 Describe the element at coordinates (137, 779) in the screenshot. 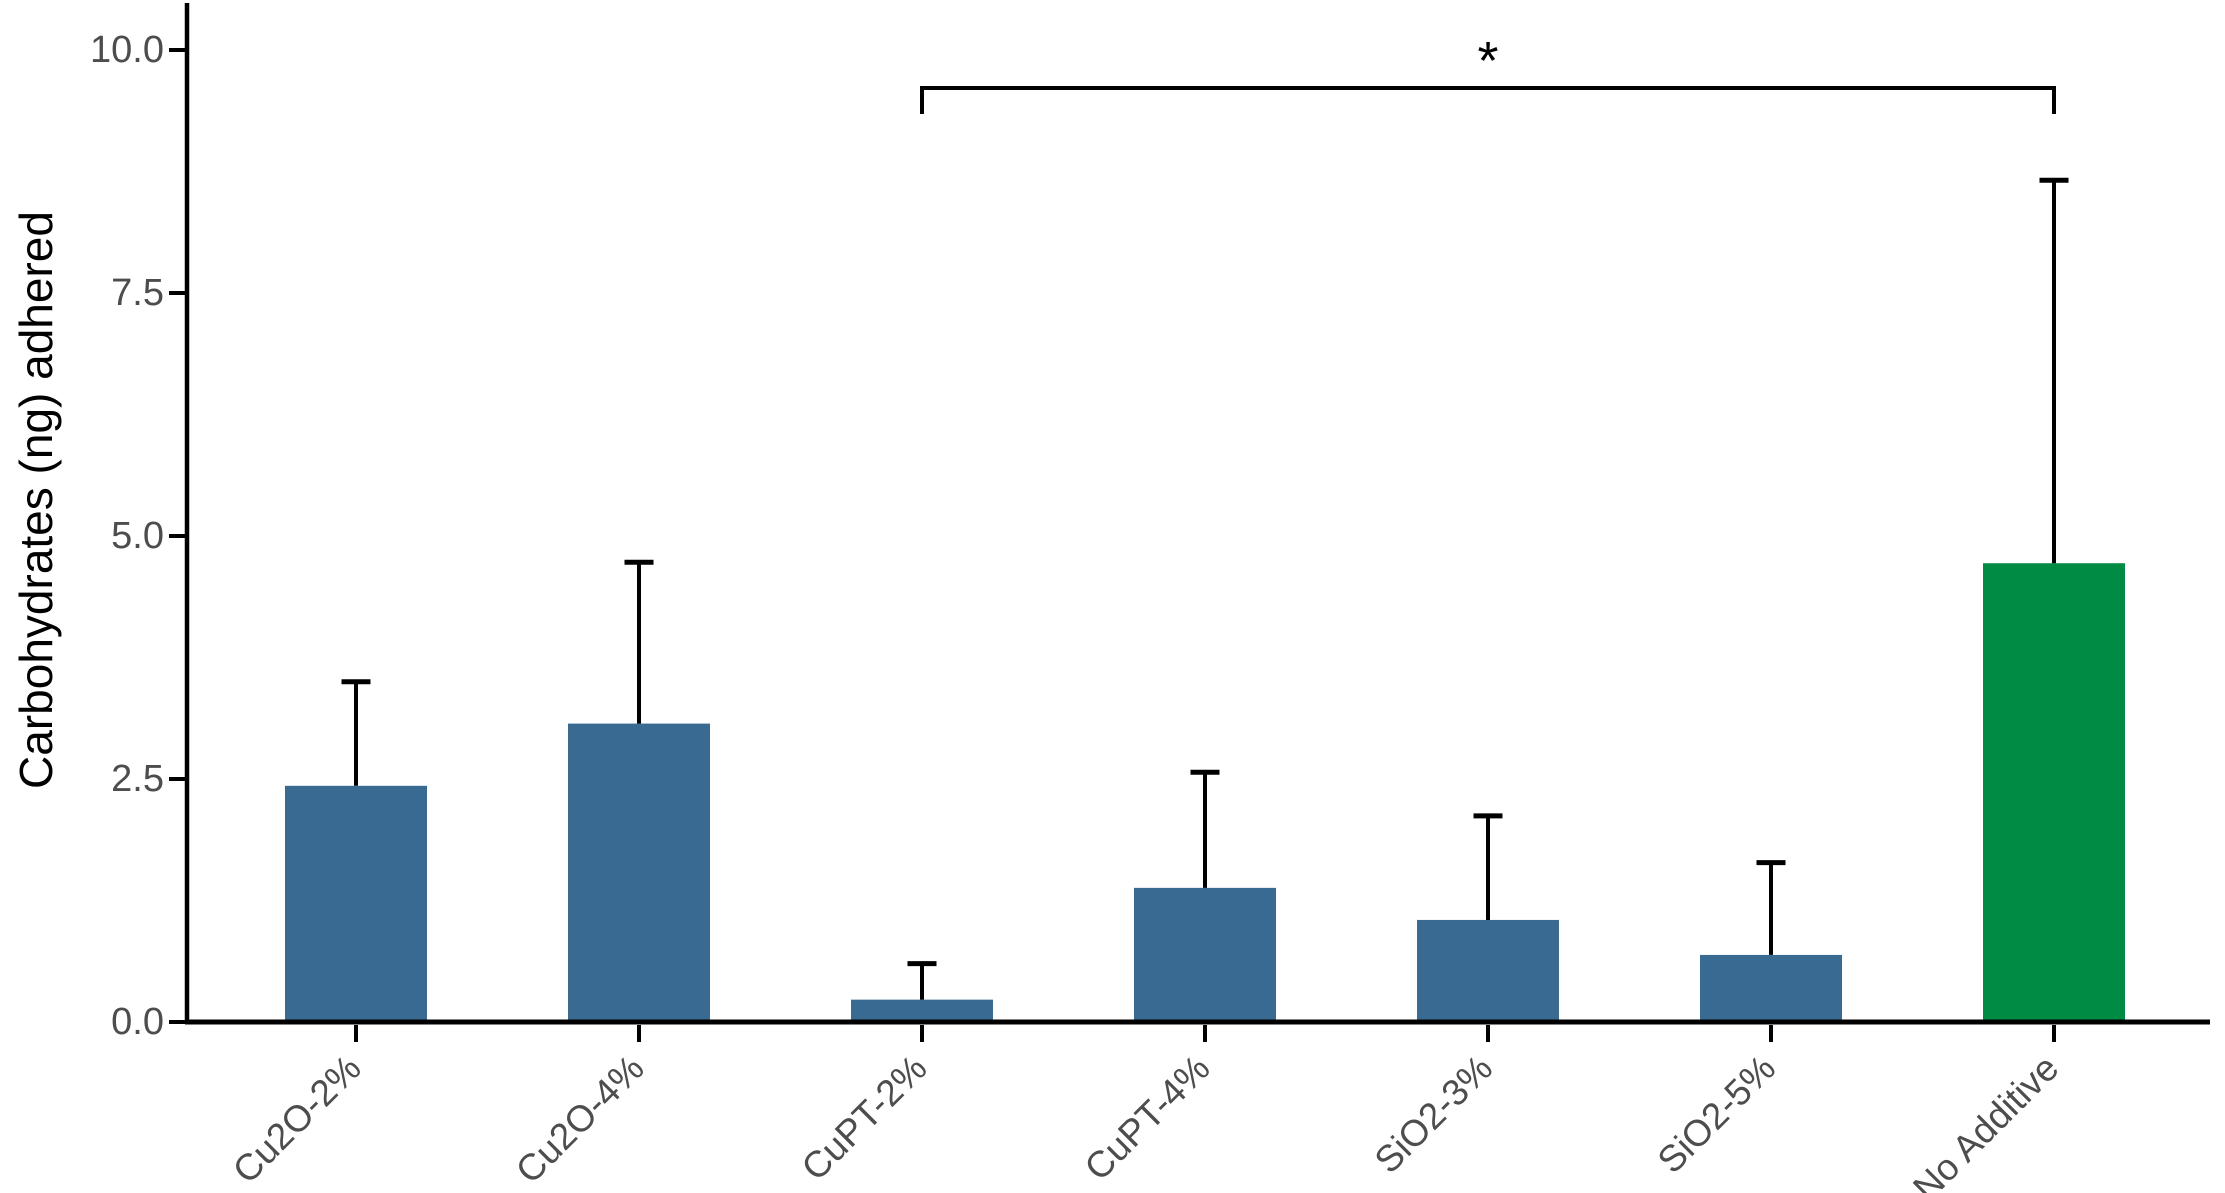

I see `y-tick-label-2.5: 2.5` at that location.